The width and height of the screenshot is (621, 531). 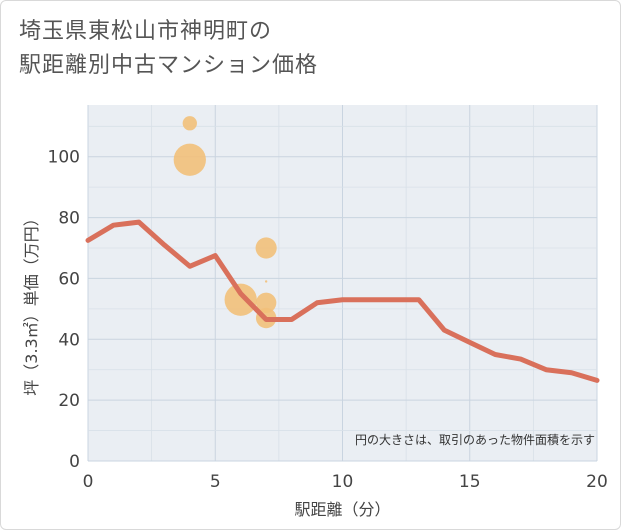 What do you see at coordinates (64, 310) in the screenshot?
I see `y-tick-labels: 0 20 40 60 80 100` at bounding box center [64, 310].